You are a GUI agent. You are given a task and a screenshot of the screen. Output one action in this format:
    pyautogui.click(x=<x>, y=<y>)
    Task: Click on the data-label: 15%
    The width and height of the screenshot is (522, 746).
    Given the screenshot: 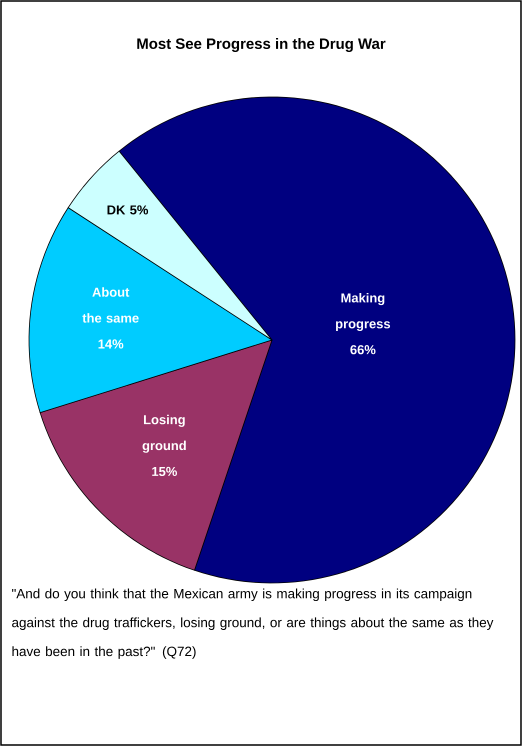 What is the action you would take?
    pyautogui.click(x=164, y=471)
    